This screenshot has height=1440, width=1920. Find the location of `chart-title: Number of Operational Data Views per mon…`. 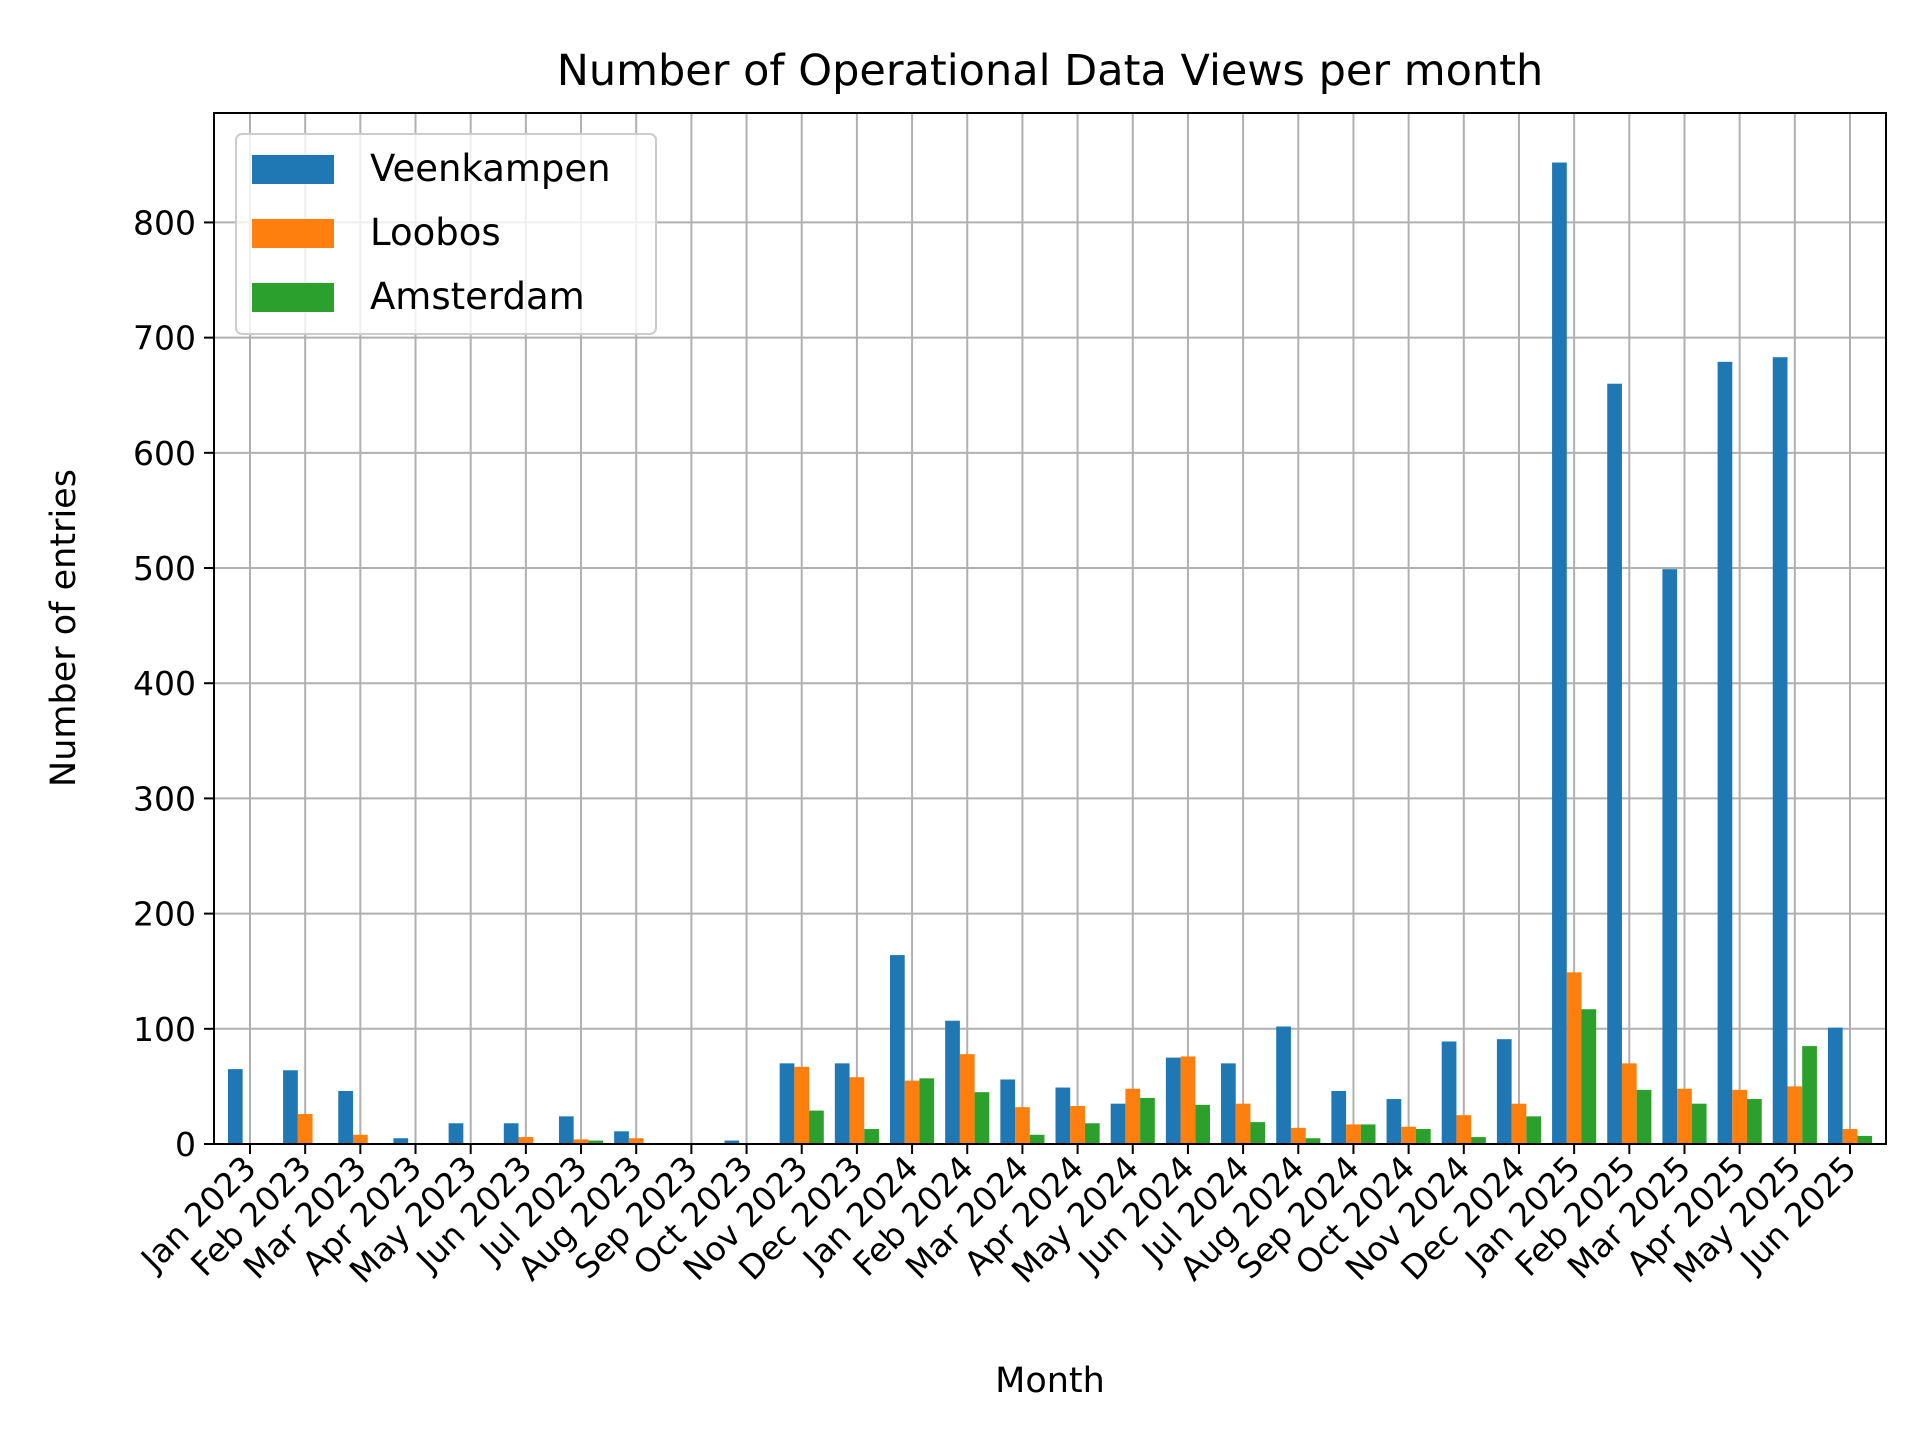

chart-title: Number of Operational Data Views per mon… is located at coordinates (1050, 71).